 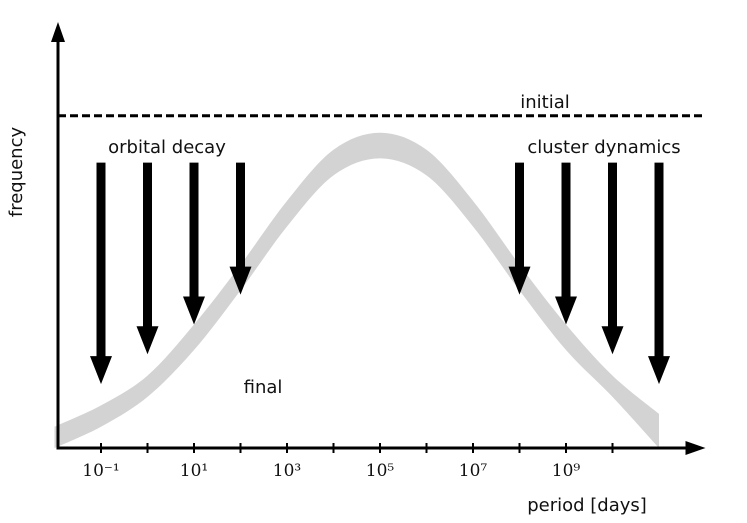 What do you see at coordinates (566, 471) in the screenshot?
I see `x-tick-label: 10⁹` at bounding box center [566, 471].